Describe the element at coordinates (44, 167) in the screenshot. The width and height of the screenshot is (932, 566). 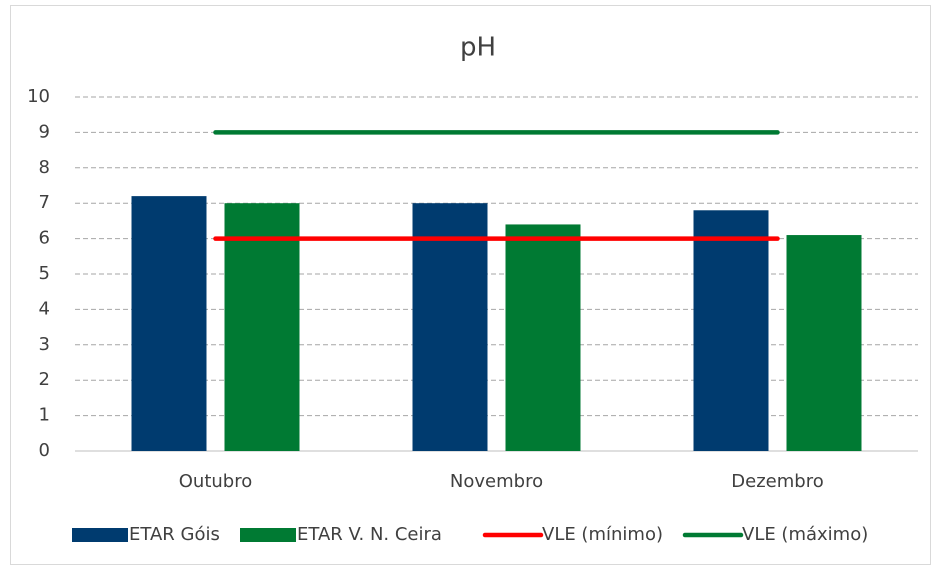
I see `y-tick-label: 8` at that location.